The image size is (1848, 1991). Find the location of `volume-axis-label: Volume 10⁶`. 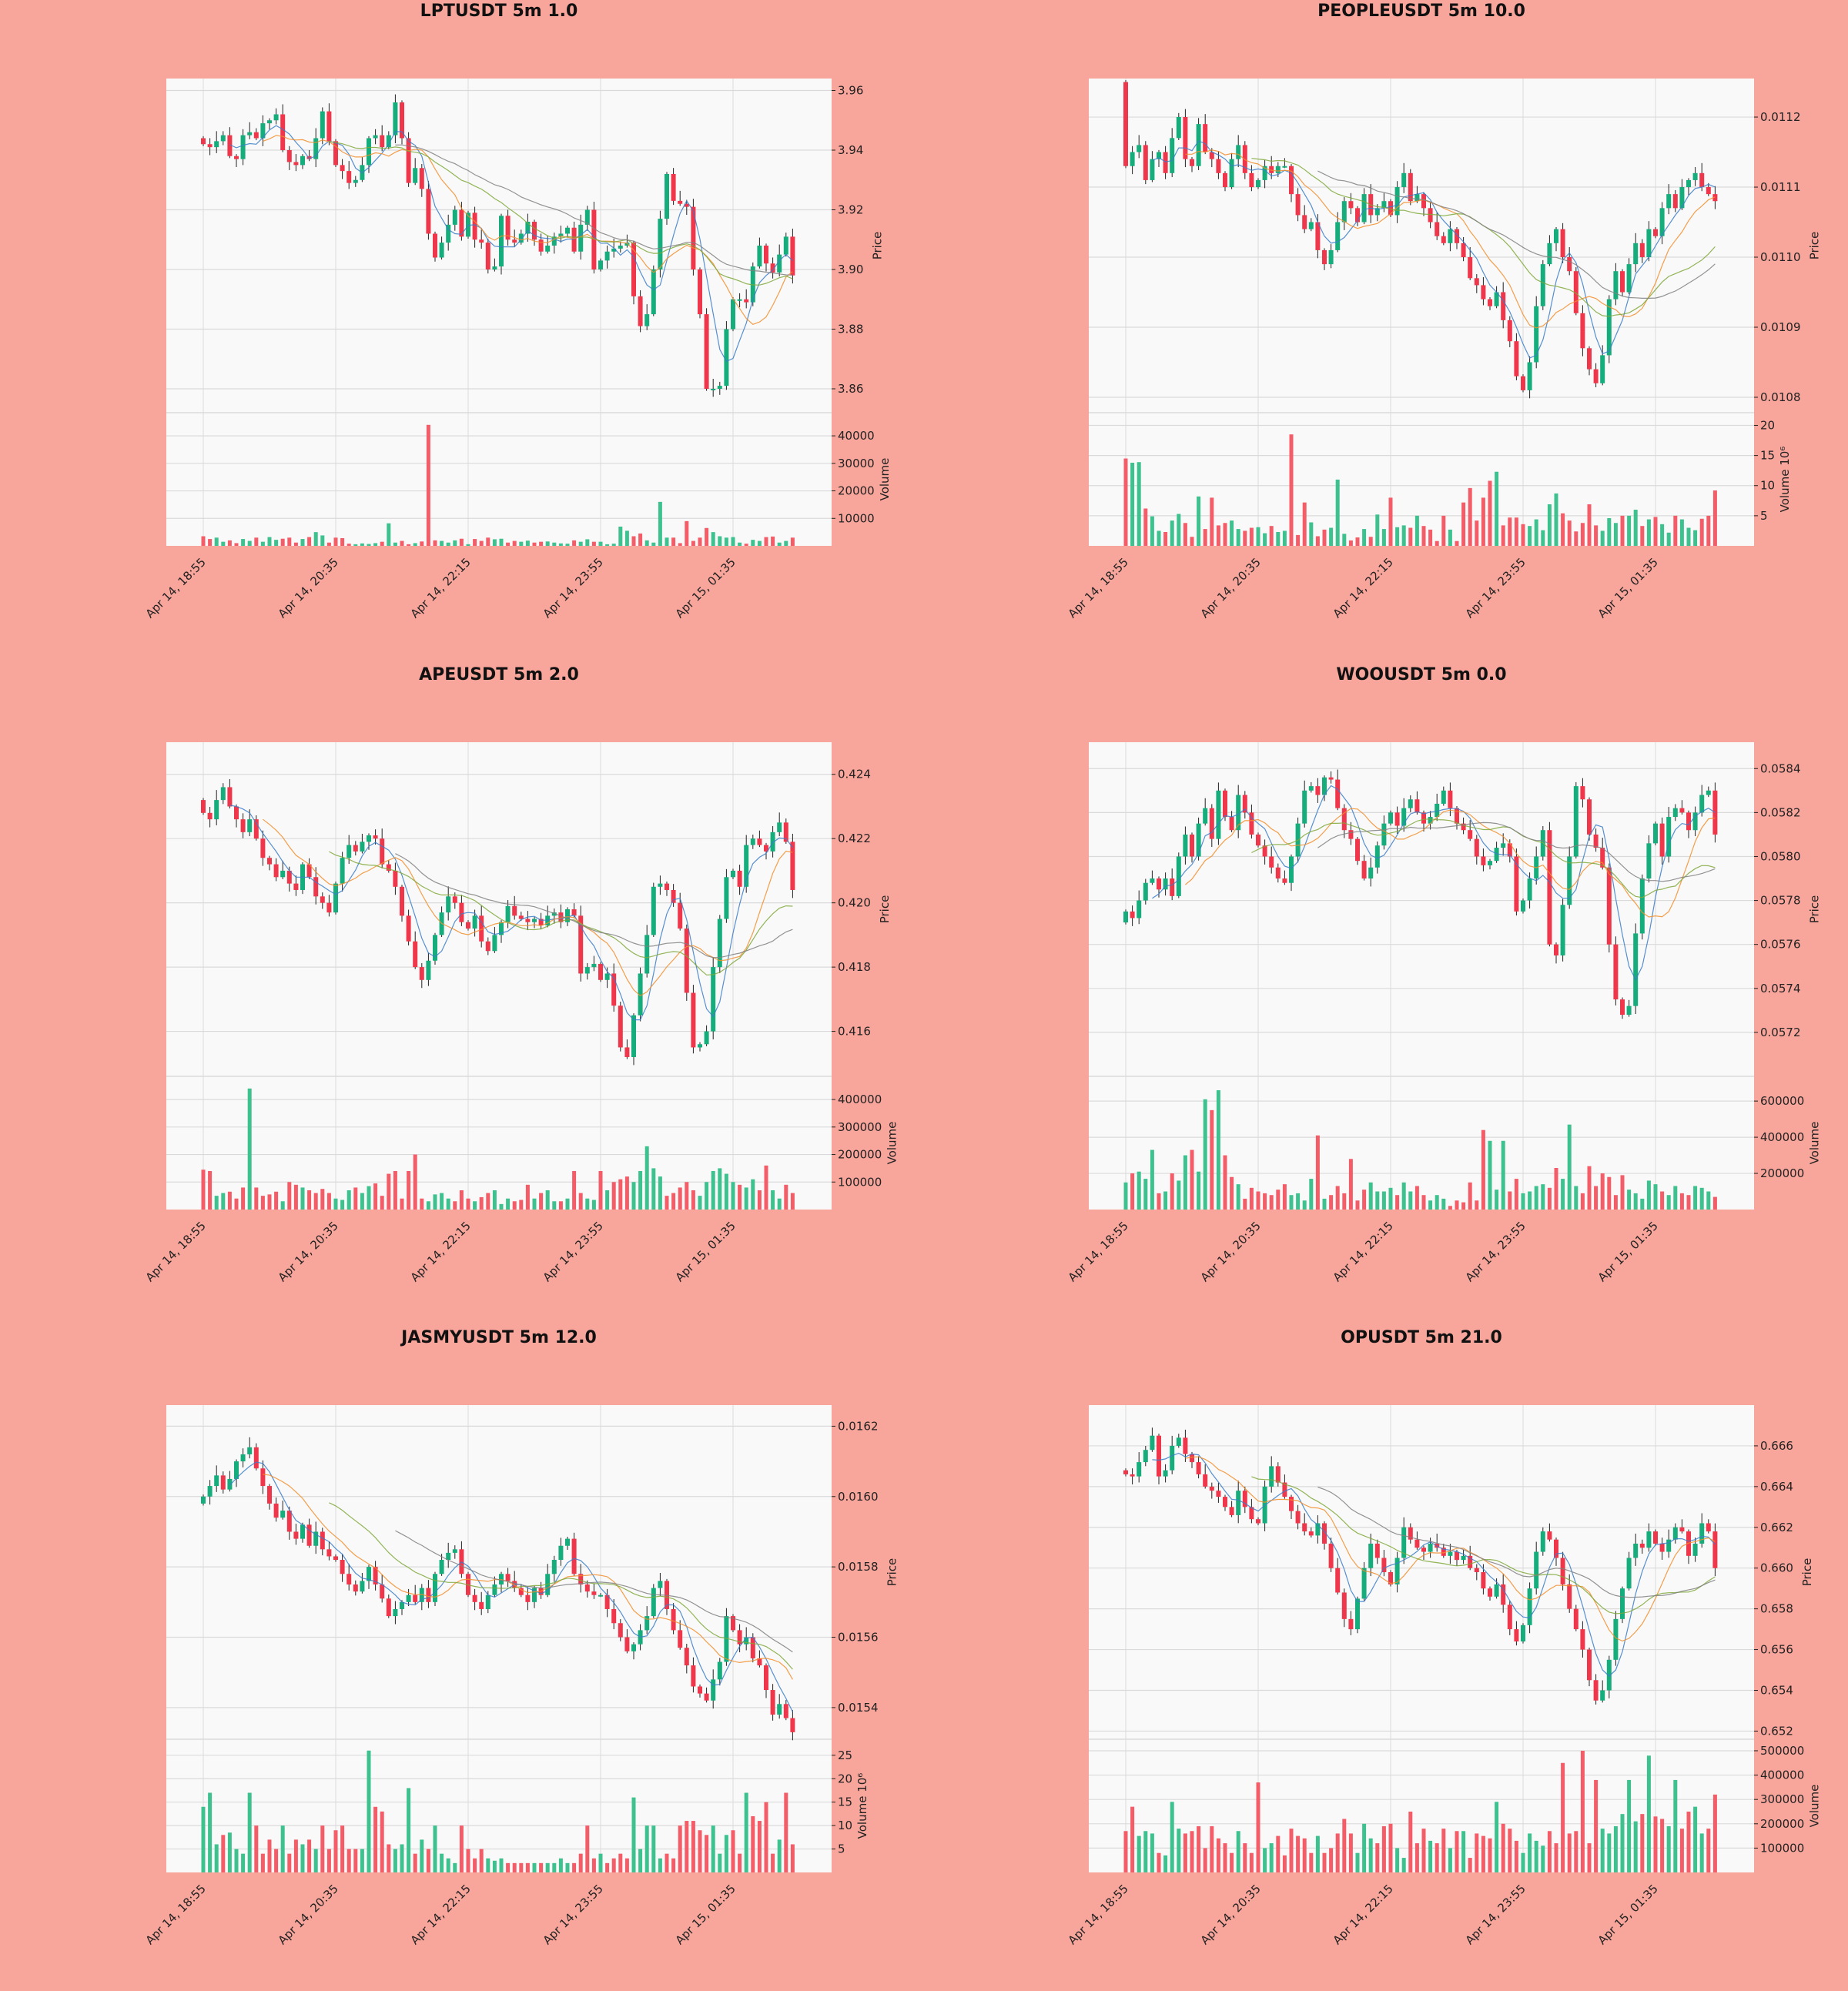

volume-axis-label: Volume 10⁶ is located at coordinates (1785, 480).